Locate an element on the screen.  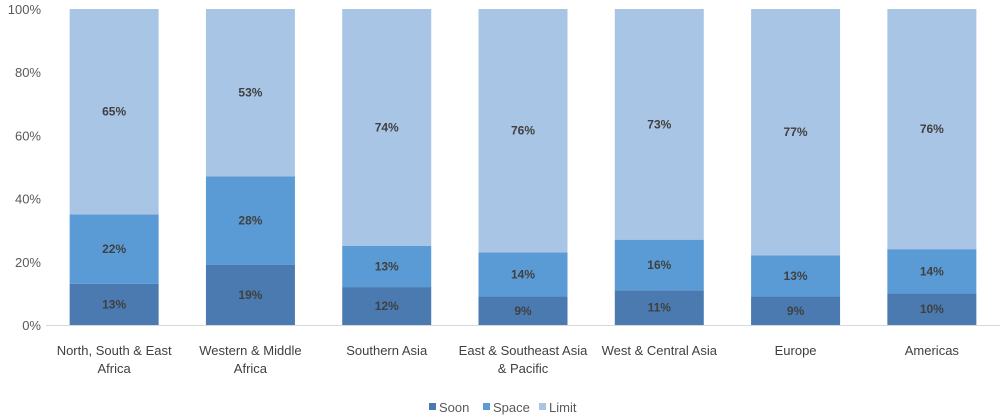
bar-stack: 19% 28% 53% is located at coordinates (250, 167).